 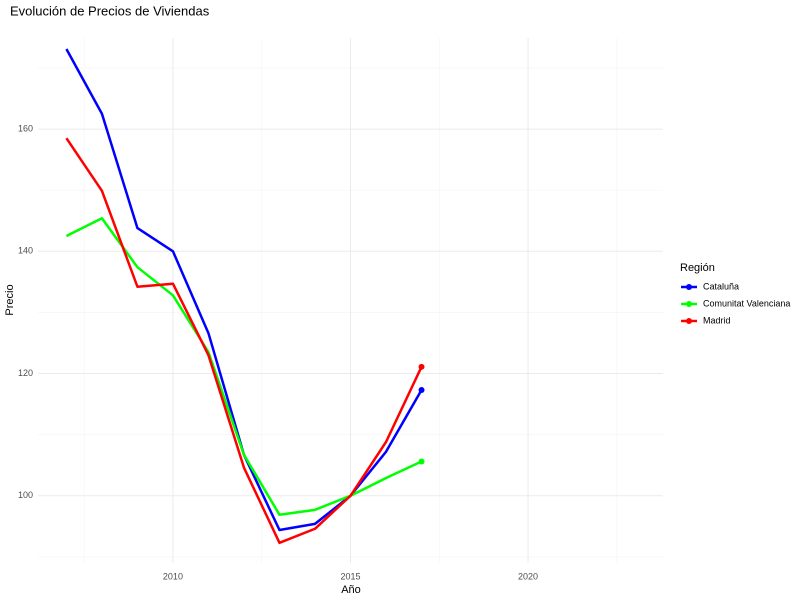 I want to click on x-tick-label: 2020, so click(x=528, y=576).